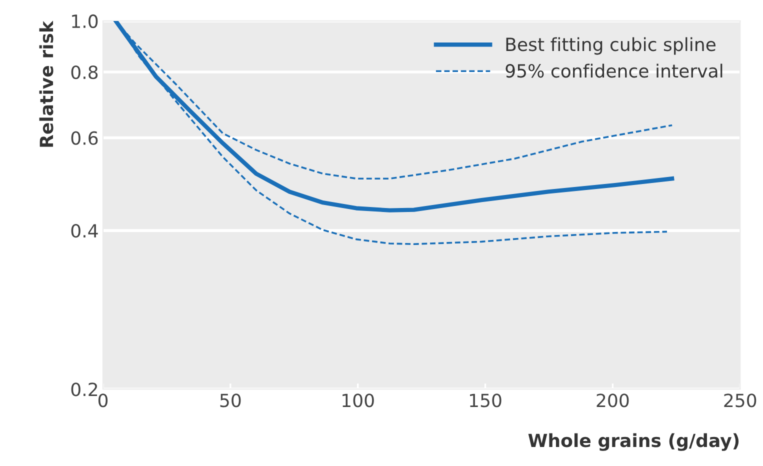  I want to click on y-axis-title: Relative risk, so click(46, 83).